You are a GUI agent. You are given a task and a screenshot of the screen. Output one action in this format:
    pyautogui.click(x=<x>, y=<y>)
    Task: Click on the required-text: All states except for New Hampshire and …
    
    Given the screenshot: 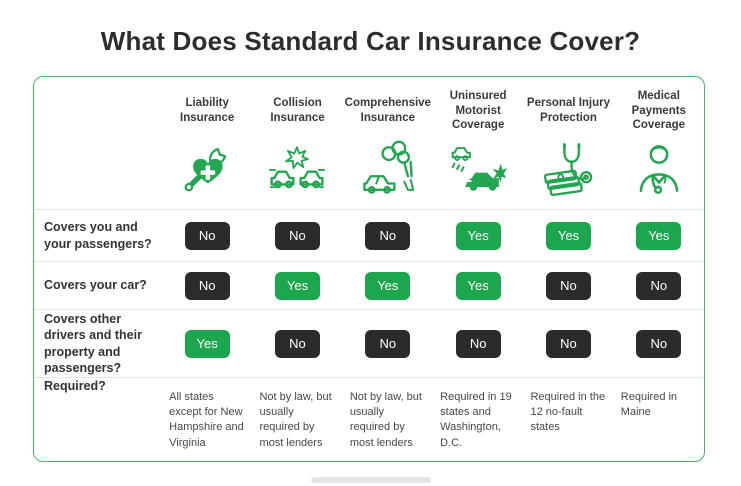 What is the action you would take?
    pyautogui.click(x=206, y=420)
    